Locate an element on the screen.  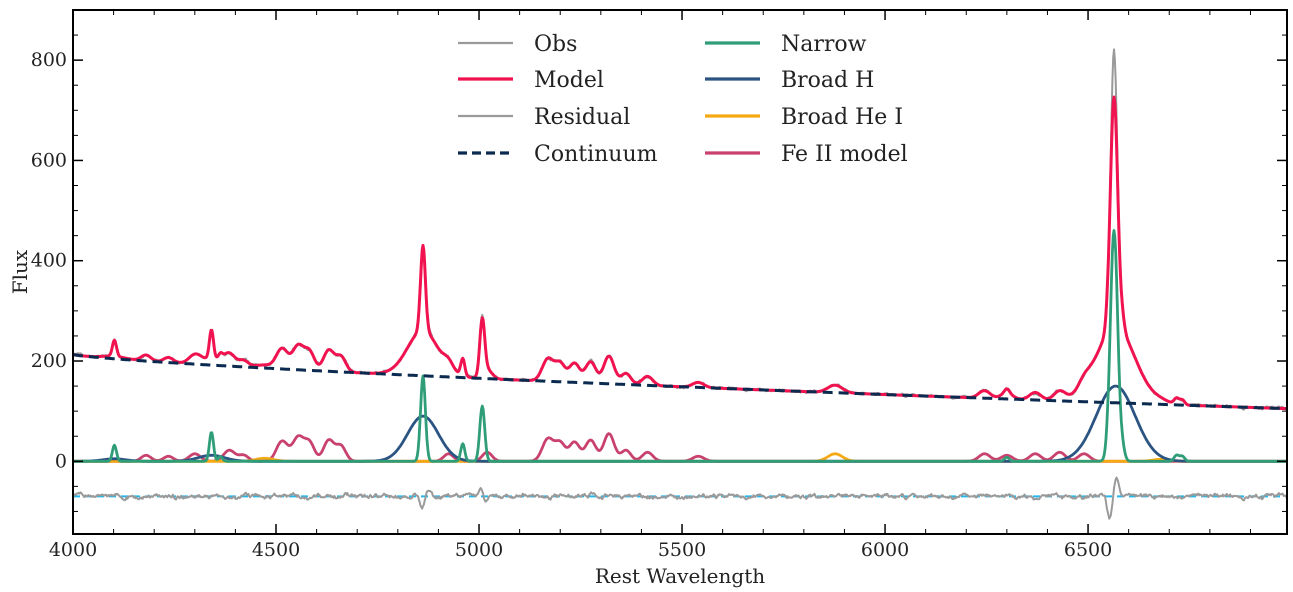
legend-item-feii: Fe II model is located at coordinates (806, 154).